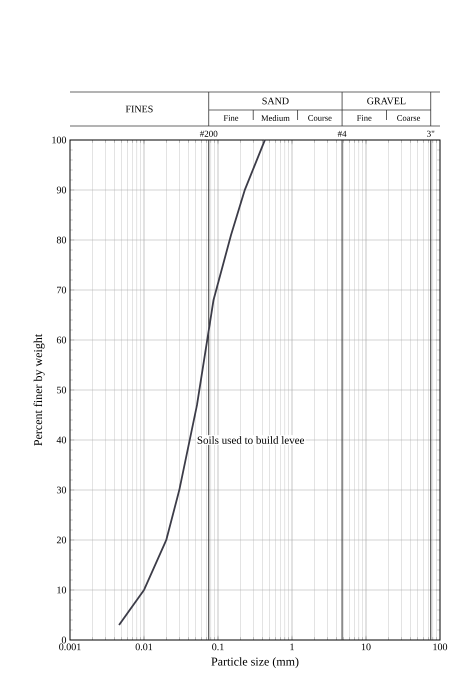 The image size is (476, 700). Describe the element at coordinates (251, 440) in the screenshot. I see `annotation: Soils used to build levee` at that location.